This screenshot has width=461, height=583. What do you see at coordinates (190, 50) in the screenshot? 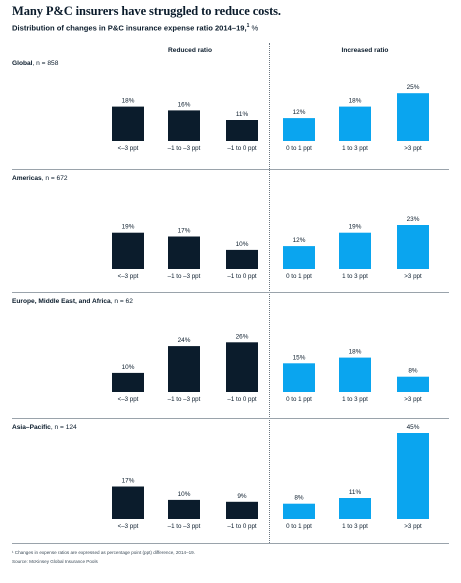
I see `reduced-ratio-header: Reduced ratio` at bounding box center [190, 50].